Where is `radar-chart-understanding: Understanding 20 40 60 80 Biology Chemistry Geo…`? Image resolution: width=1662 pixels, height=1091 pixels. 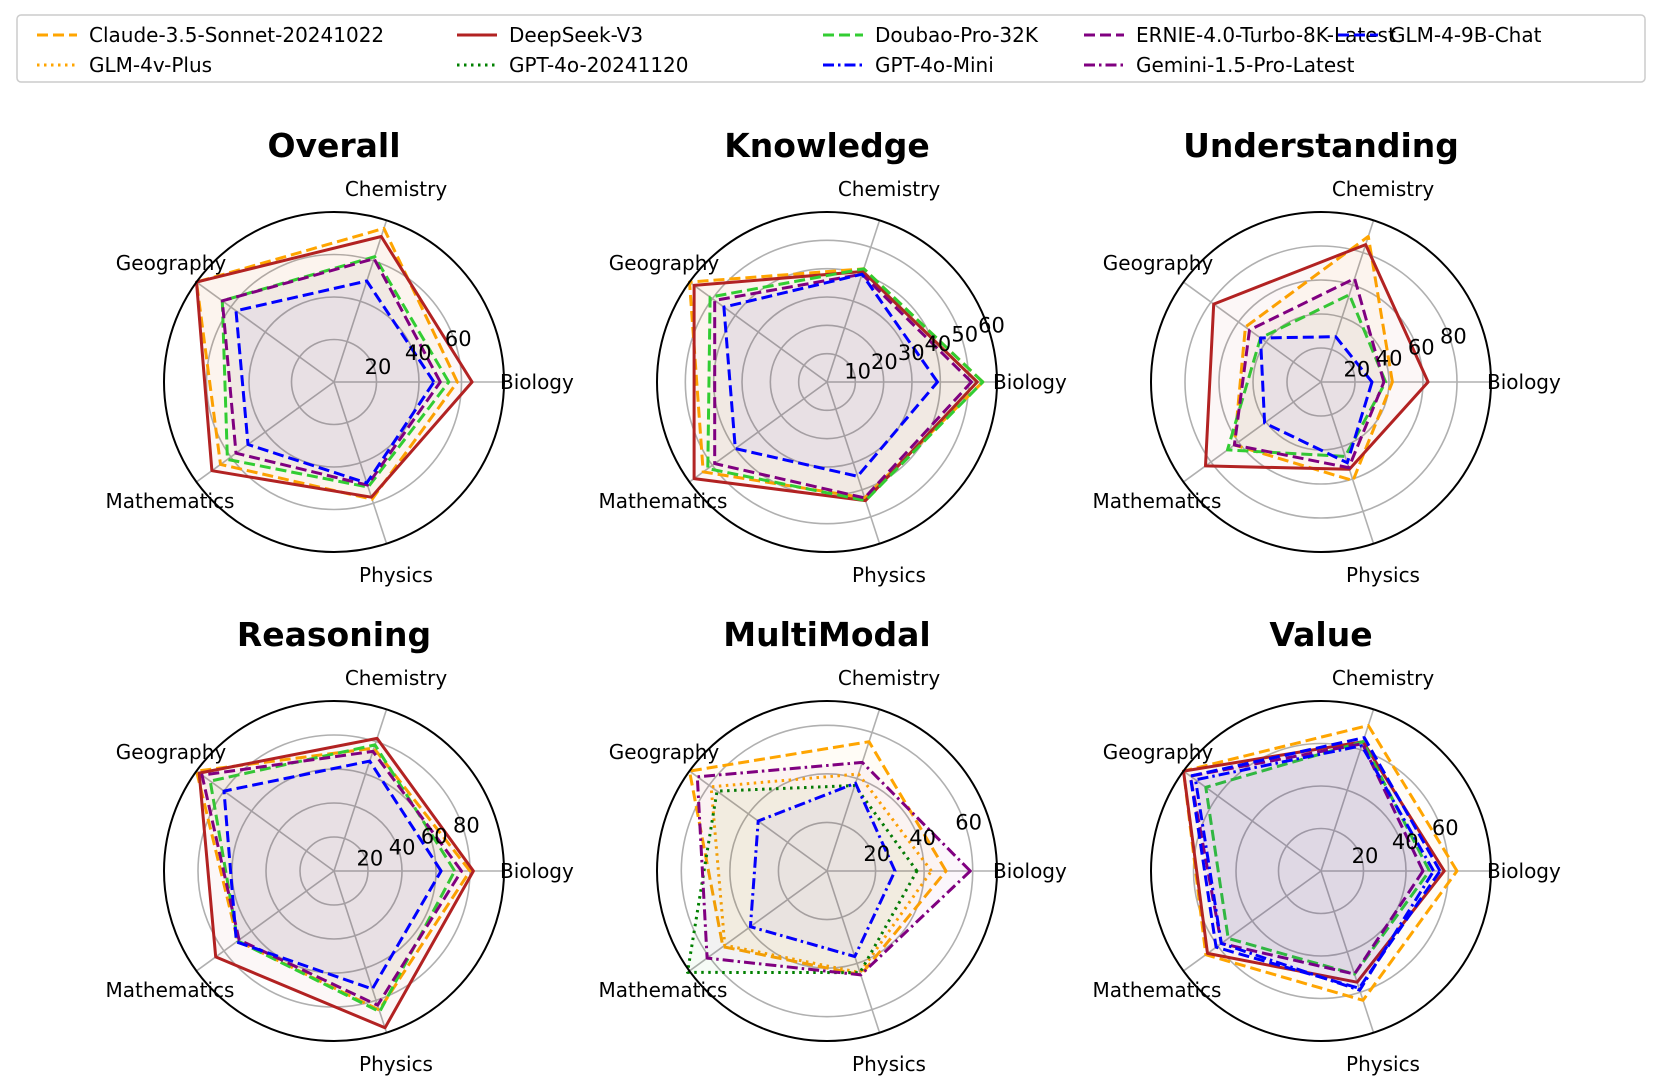
radar-chart-understanding: Understanding 20 40 60 80 Biology Chemistry Geo… is located at coordinates (1327, 356).